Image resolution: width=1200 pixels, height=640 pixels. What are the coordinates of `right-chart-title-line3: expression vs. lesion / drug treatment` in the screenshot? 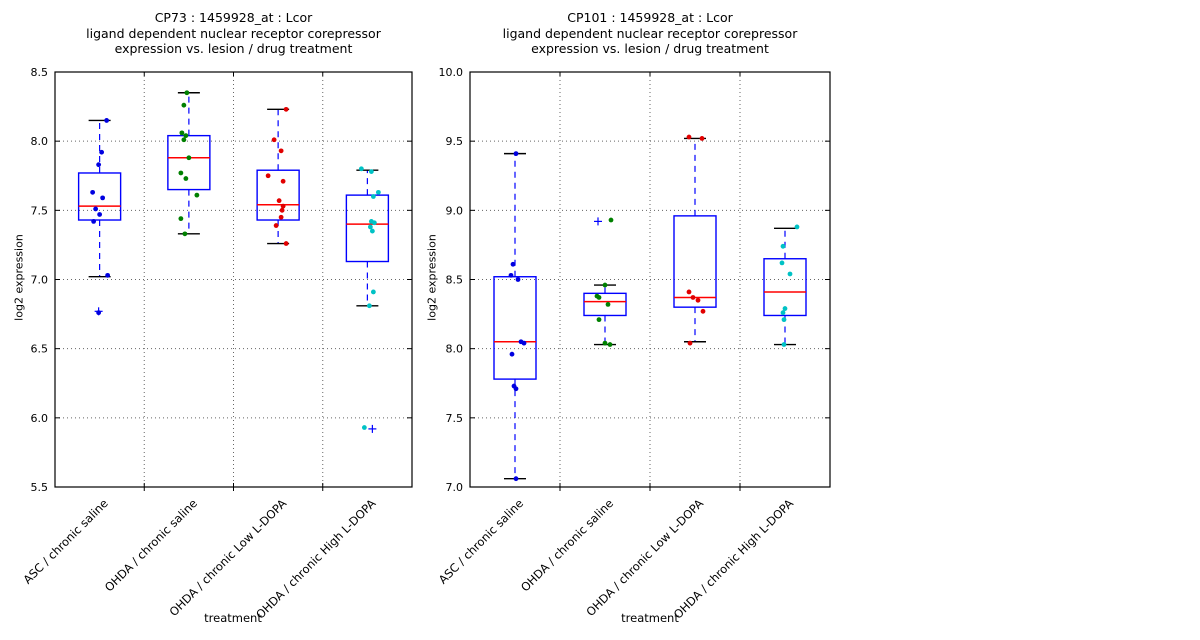 It's located at (650, 48).